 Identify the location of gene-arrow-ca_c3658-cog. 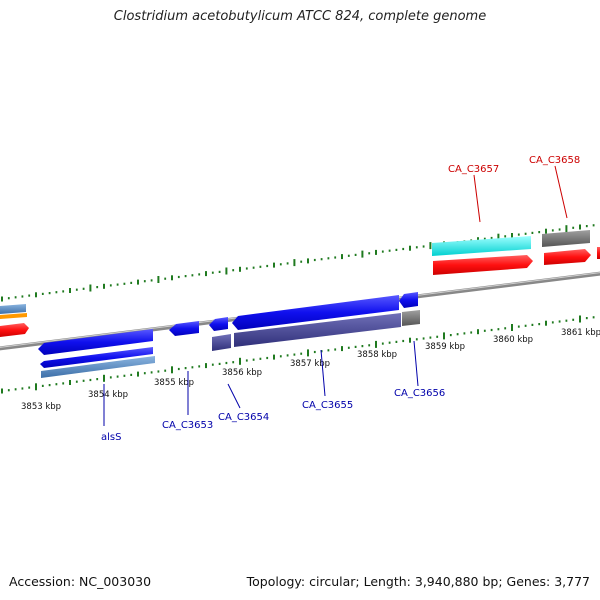
(566, 238).